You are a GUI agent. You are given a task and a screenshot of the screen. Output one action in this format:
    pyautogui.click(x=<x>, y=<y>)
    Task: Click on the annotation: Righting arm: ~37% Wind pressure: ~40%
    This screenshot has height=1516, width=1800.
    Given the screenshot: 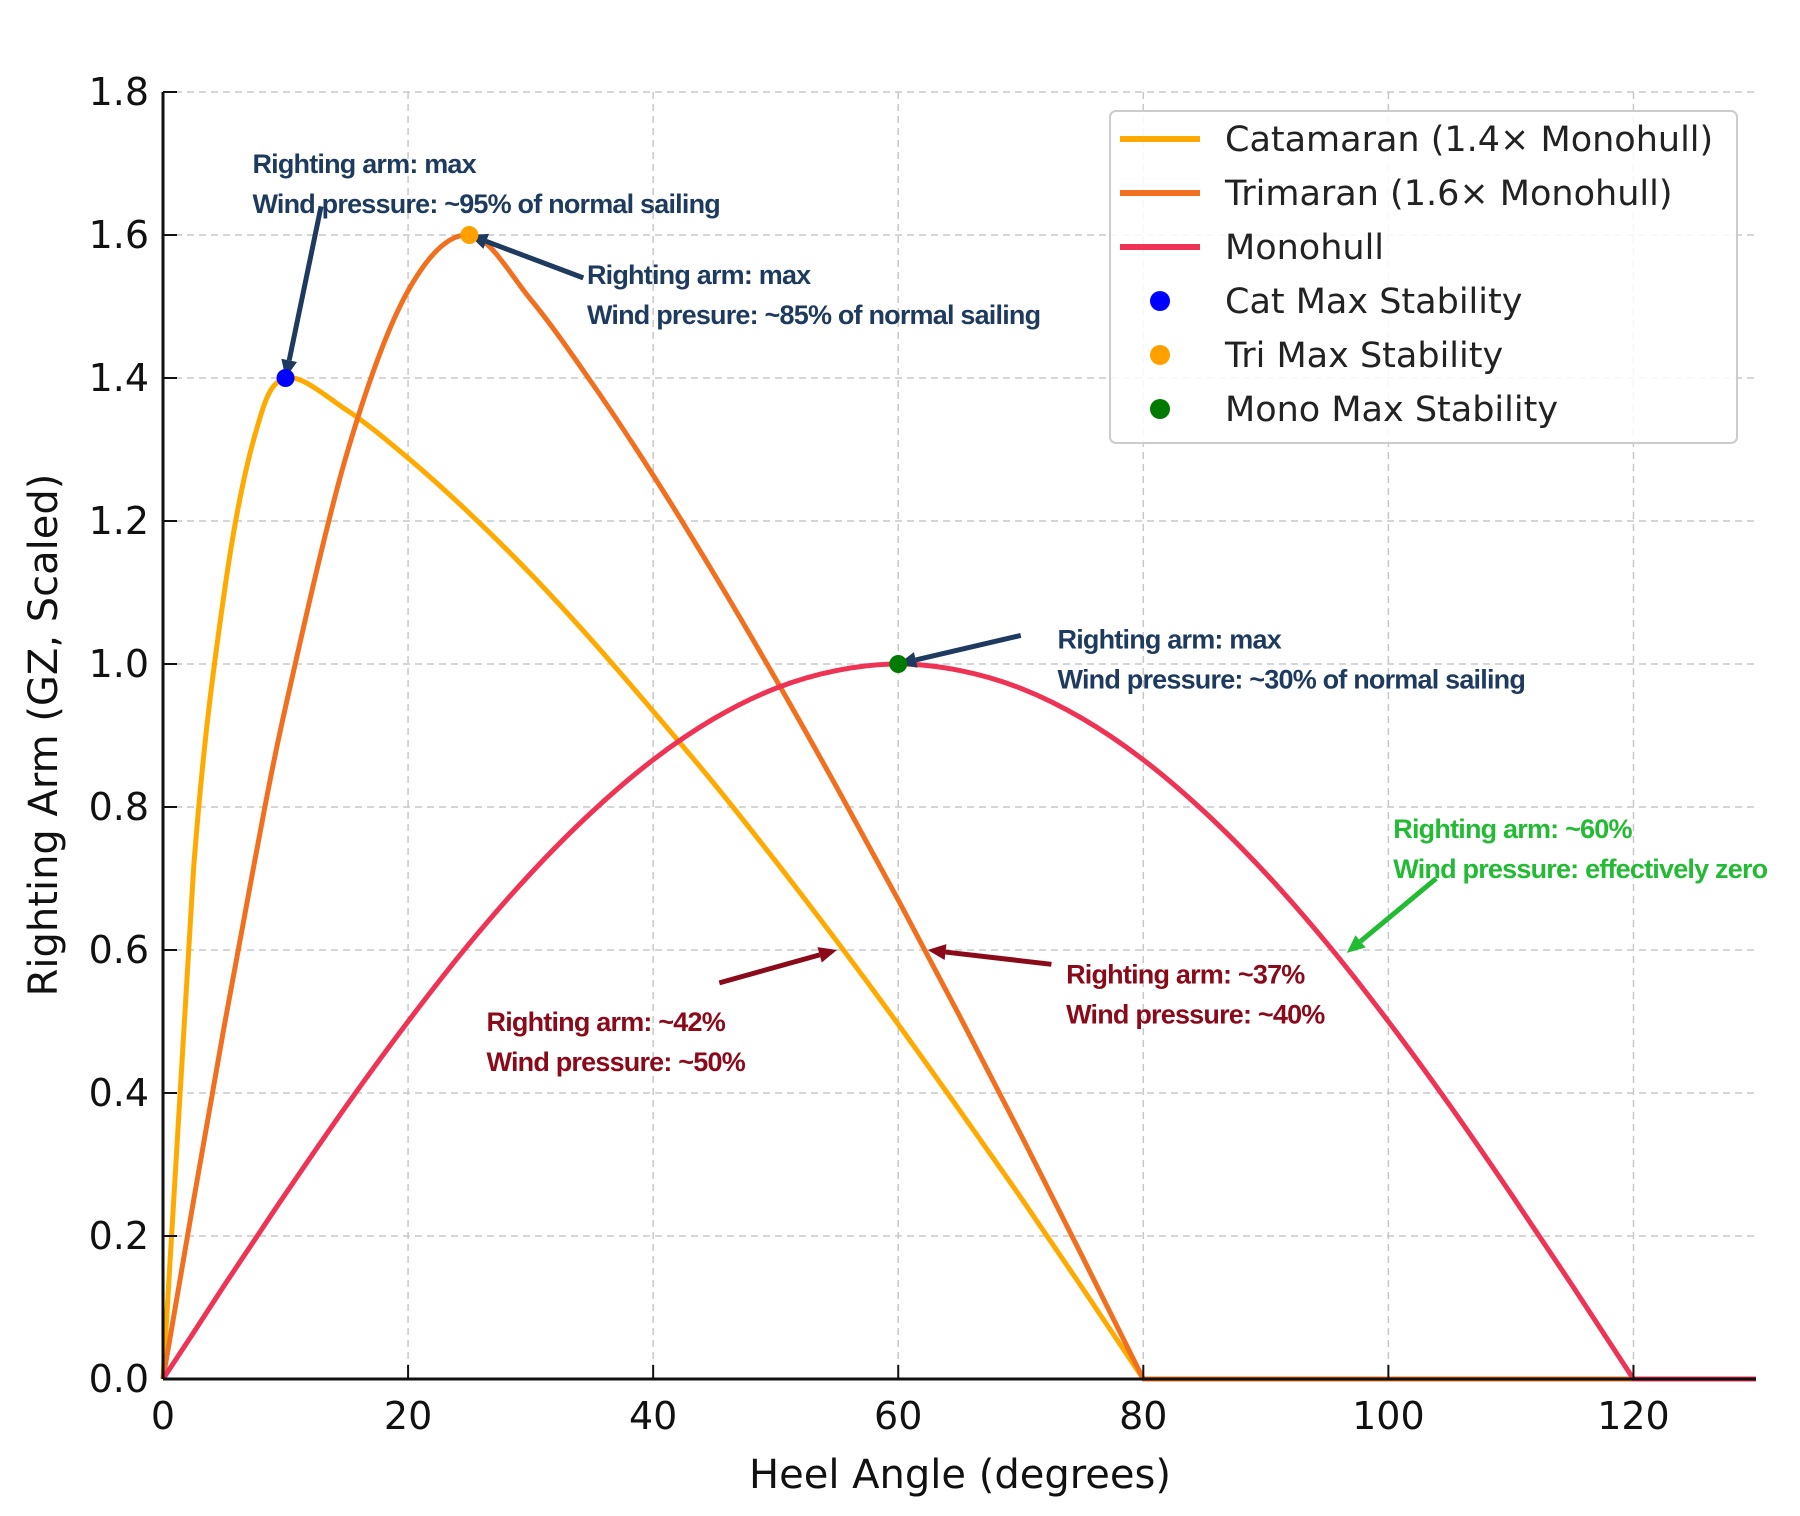 What is the action you would take?
    pyautogui.click(x=1126, y=986)
    